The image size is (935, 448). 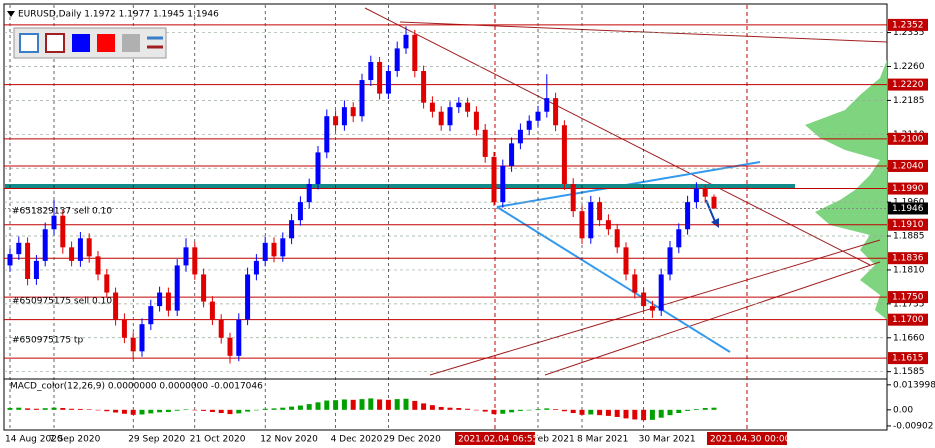 What do you see at coordinates (909, 101) in the screenshot?
I see `y-tick-label: 1.2185` at bounding box center [909, 101].